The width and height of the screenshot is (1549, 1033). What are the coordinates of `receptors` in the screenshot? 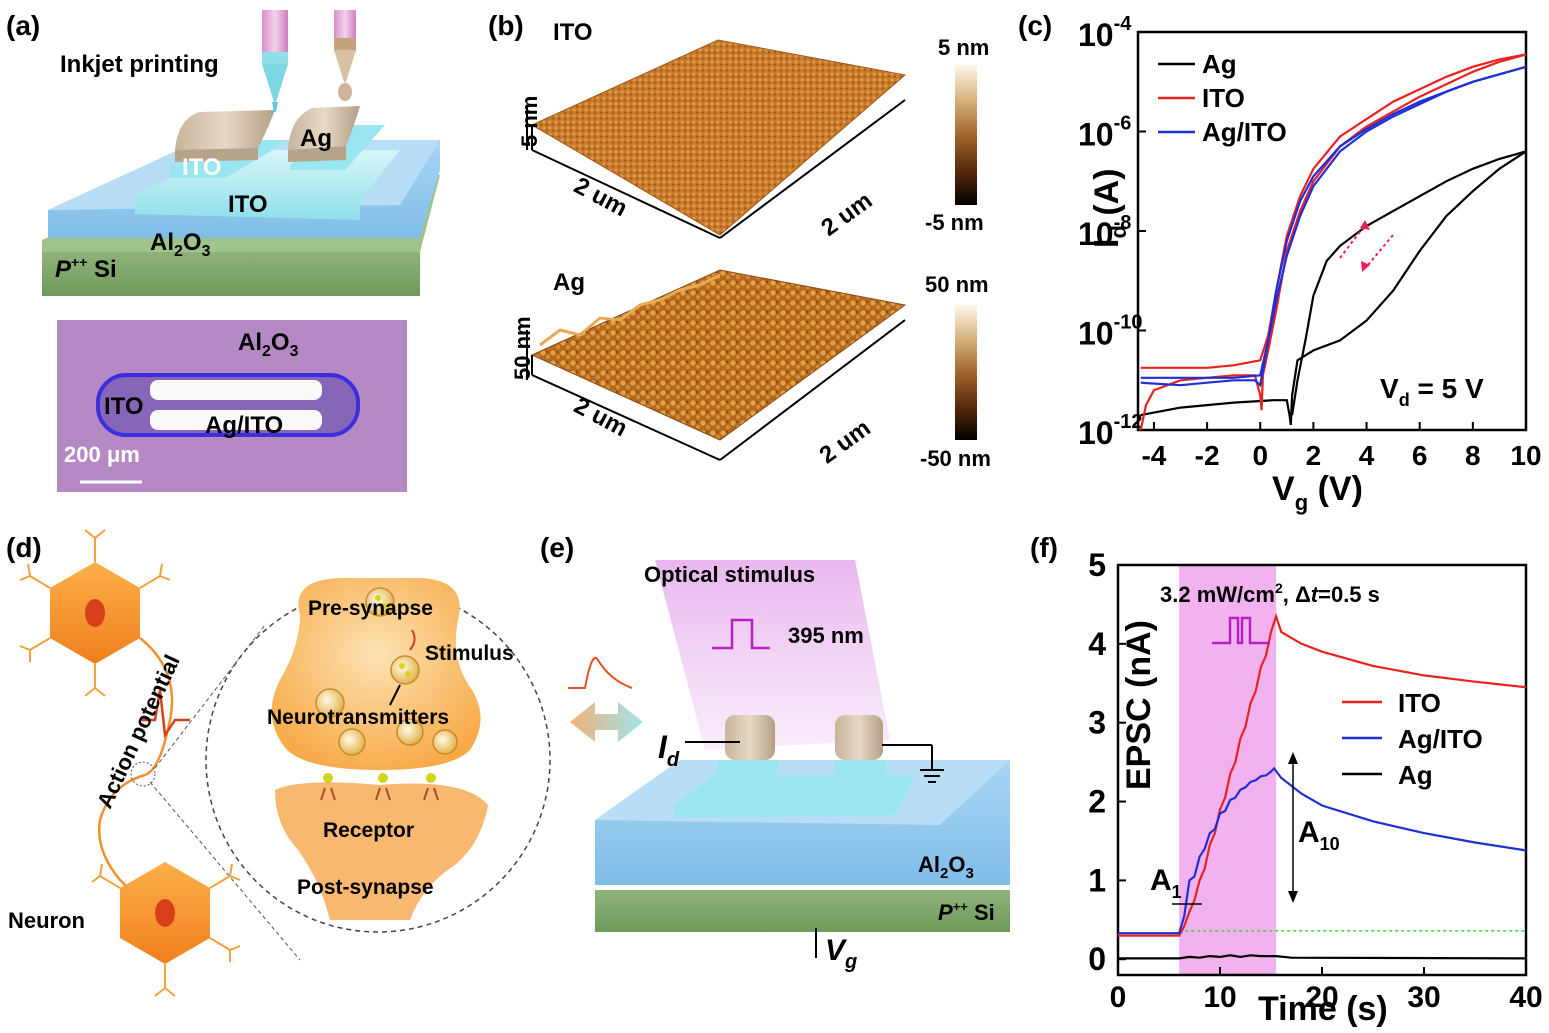 It's located at (379, 794).